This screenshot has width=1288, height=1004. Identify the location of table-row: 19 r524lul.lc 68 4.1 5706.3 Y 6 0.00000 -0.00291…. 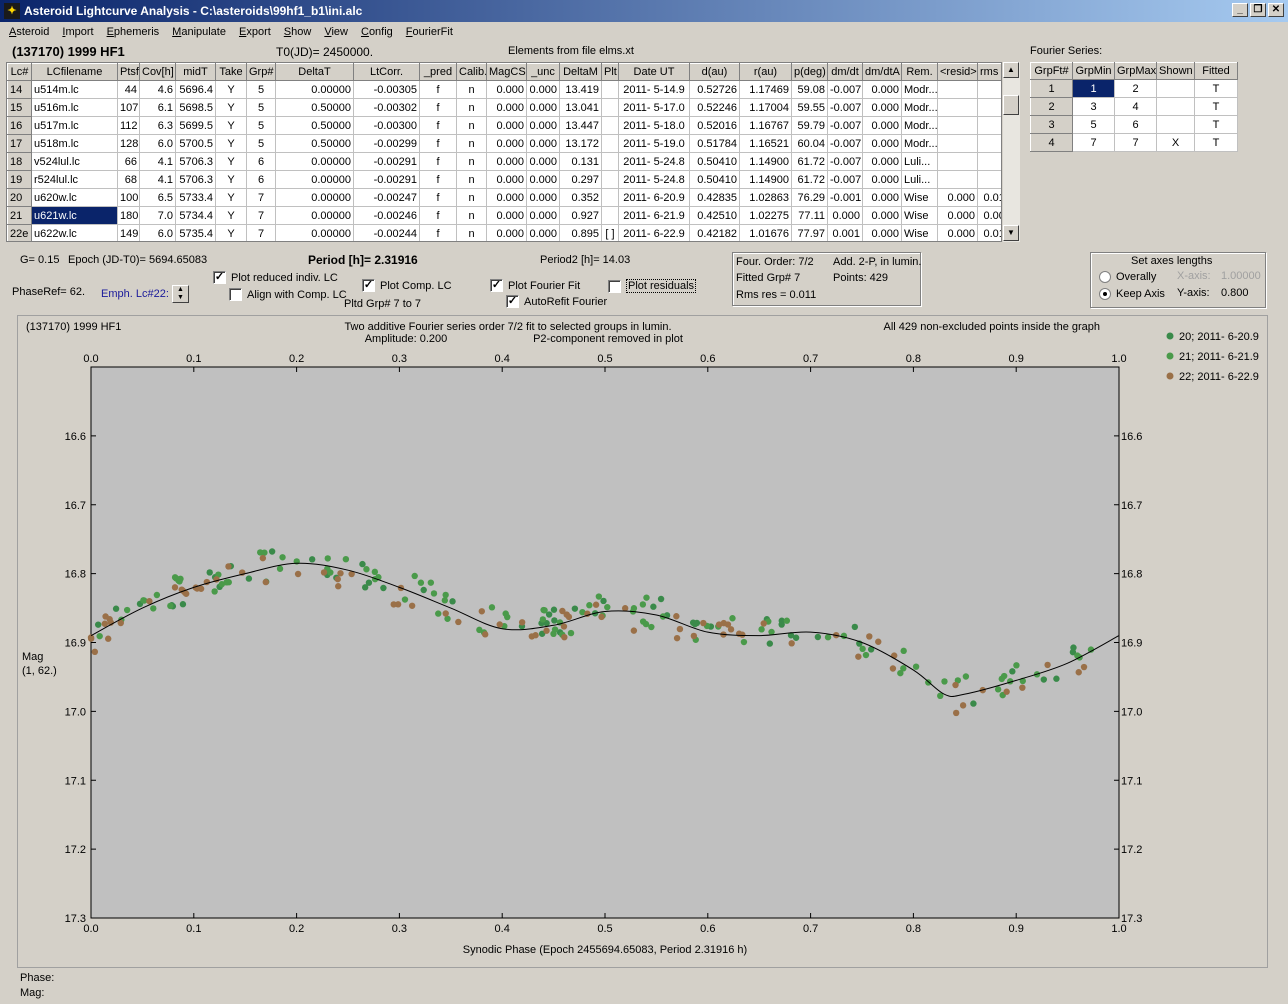
(504, 179).